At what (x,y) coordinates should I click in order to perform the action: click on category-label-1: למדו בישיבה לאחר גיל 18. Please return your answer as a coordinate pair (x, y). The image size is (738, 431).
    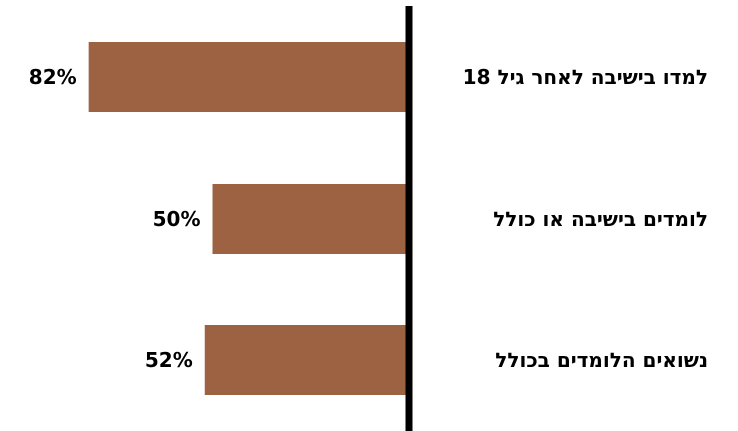
    Looking at the image, I should click on (585, 77).